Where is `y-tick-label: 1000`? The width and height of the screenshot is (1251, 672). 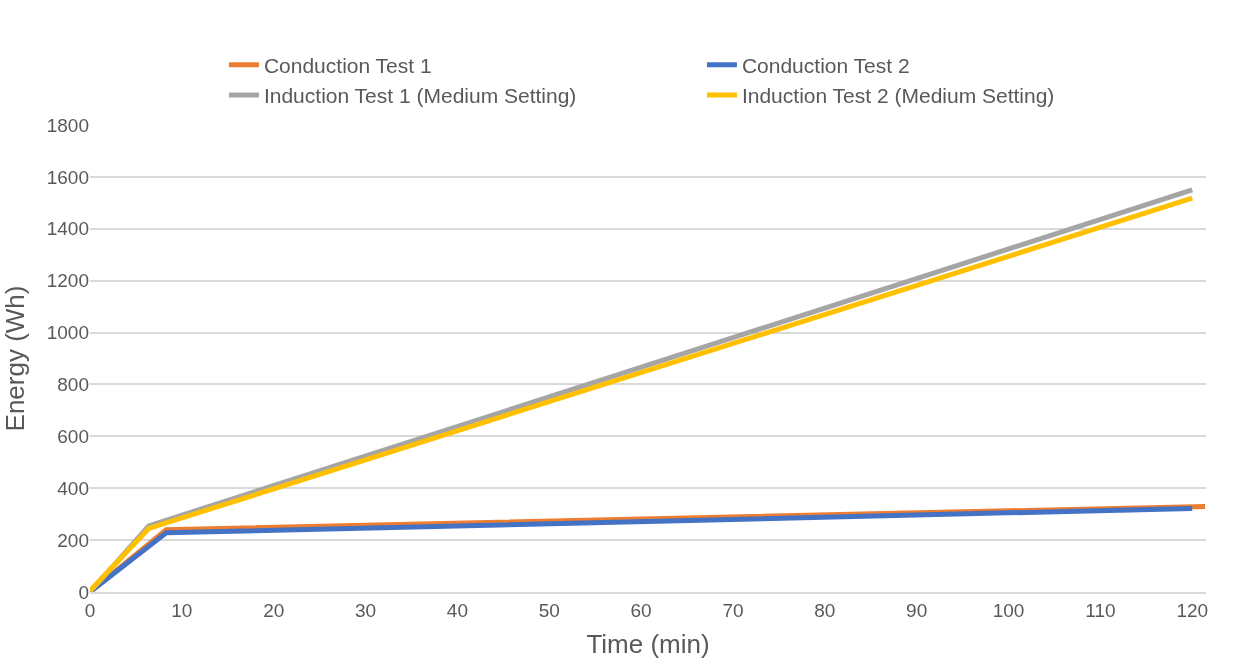
y-tick-label: 1000 is located at coordinates (67, 333).